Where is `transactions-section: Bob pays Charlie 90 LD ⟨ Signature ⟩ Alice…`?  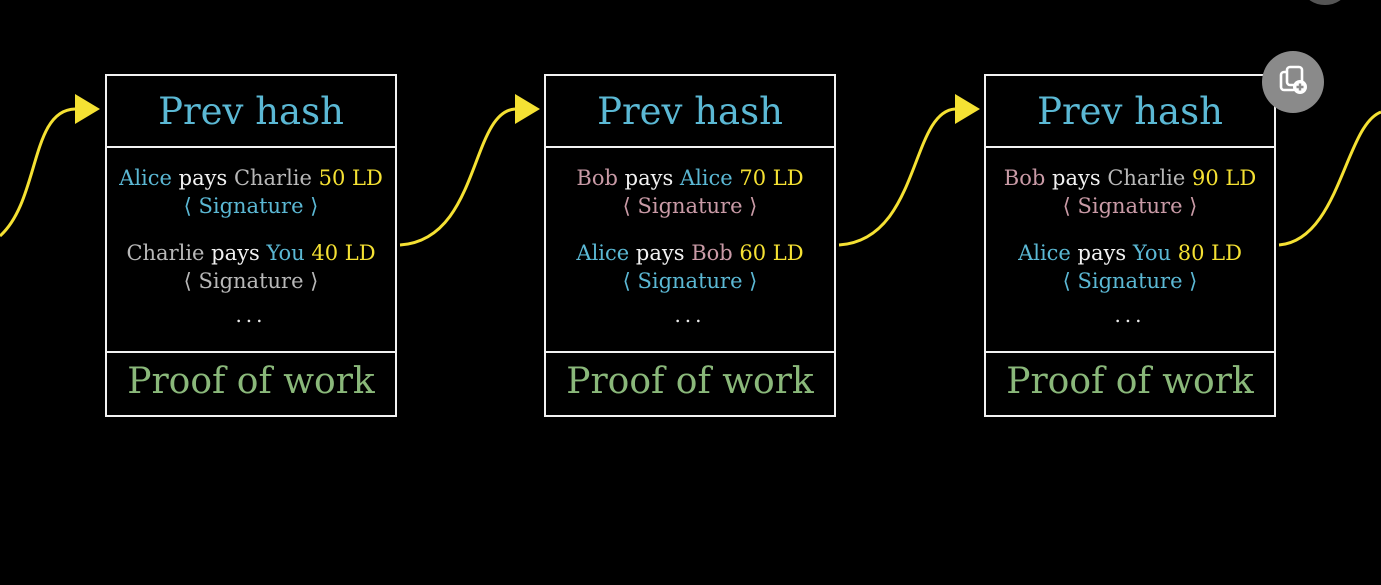
transactions-section: Bob pays Charlie 90 LD ⟨ Signature ⟩ Alice… is located at coordinates (1130, 249).